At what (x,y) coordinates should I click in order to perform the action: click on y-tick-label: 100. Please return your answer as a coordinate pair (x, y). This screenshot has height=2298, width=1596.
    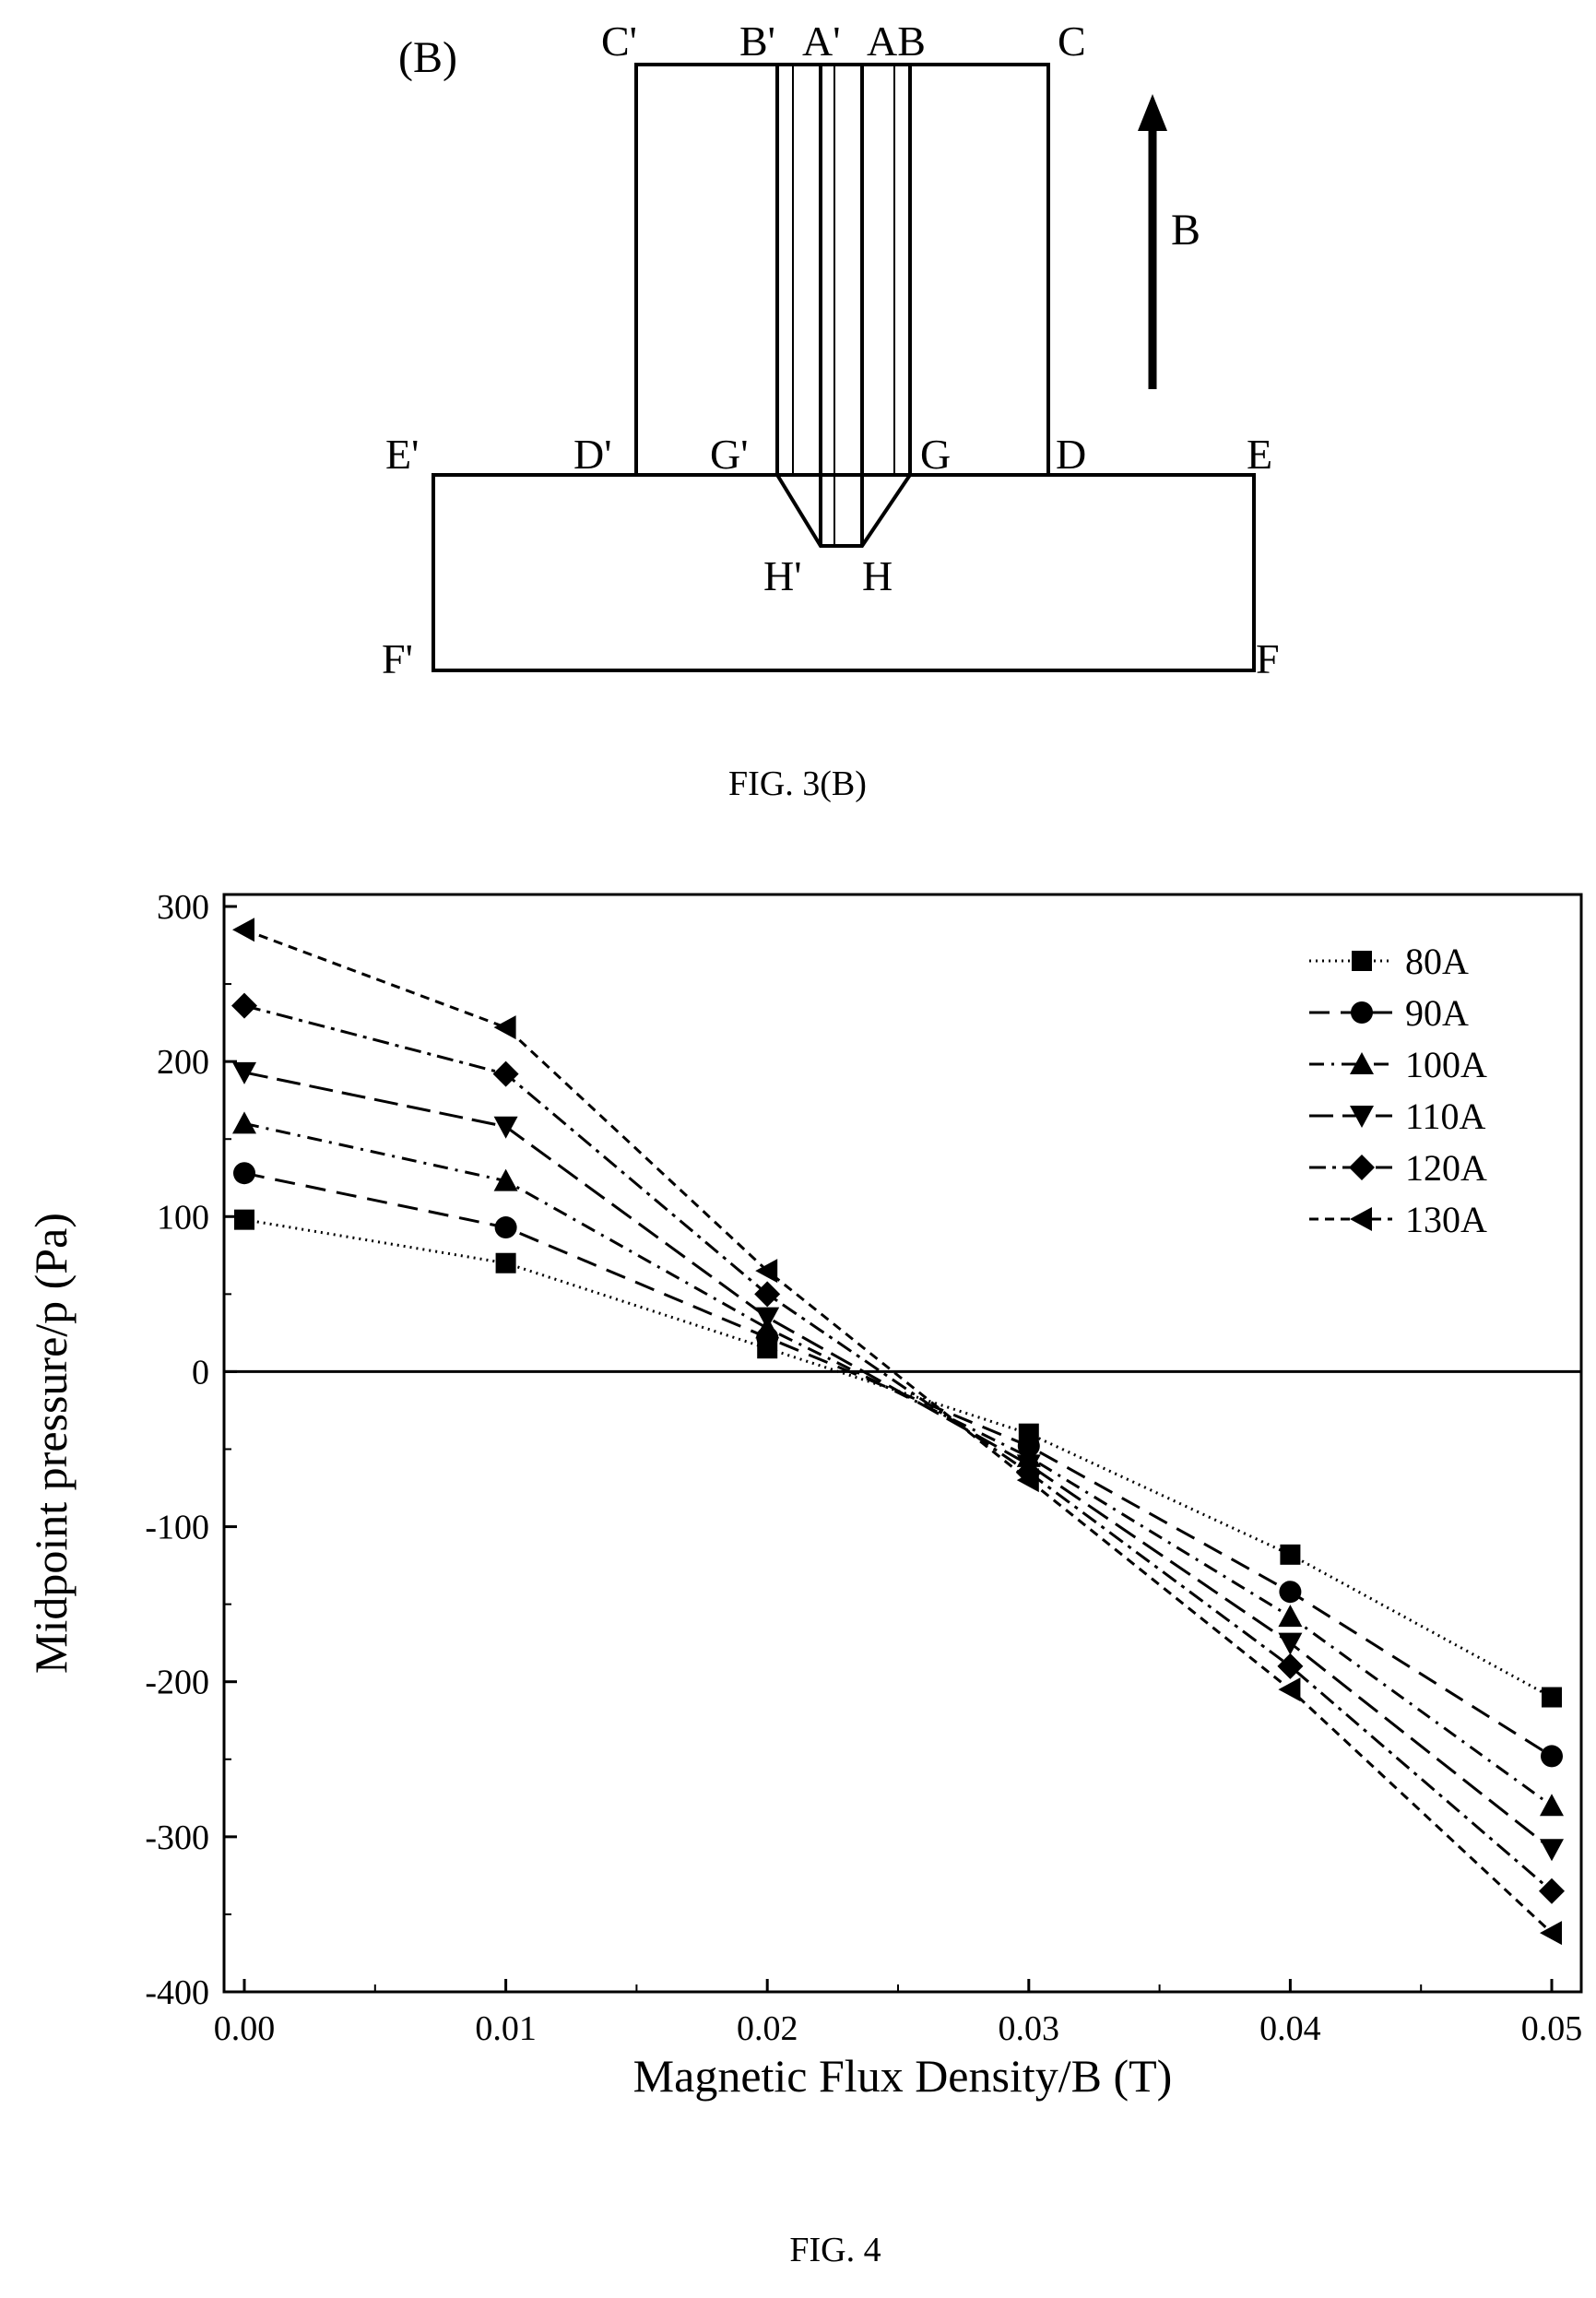
    Looking at the image, I should click on (183, 1217).